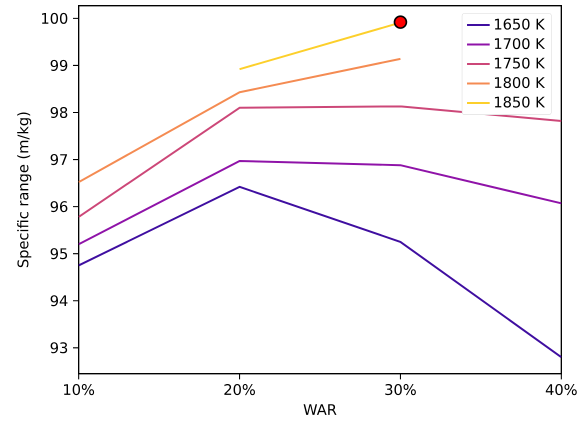  What do you see at coordinates (24, 190) in the screenshot?
I see `y-axis-title: Specific range (m/kg)` at bounding box center [24, 190].